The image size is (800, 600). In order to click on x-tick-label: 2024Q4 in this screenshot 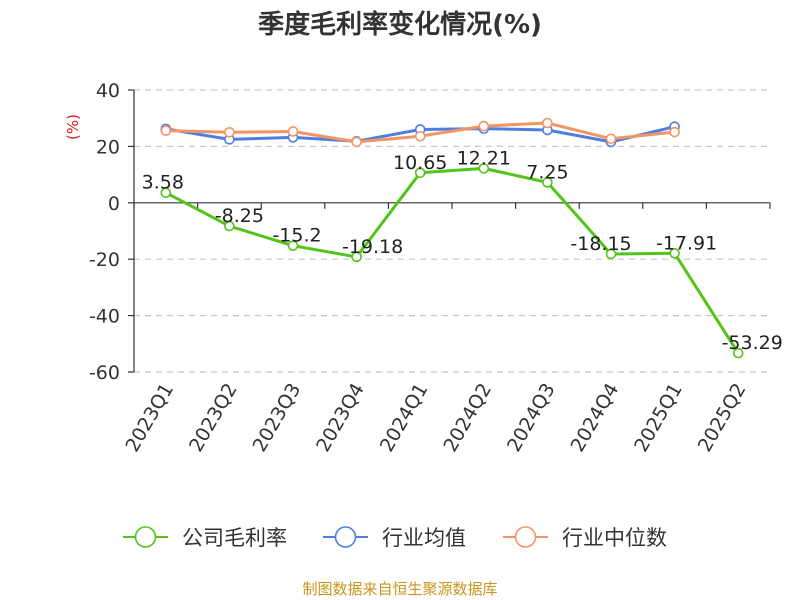, I will do `click(595, 418)`.